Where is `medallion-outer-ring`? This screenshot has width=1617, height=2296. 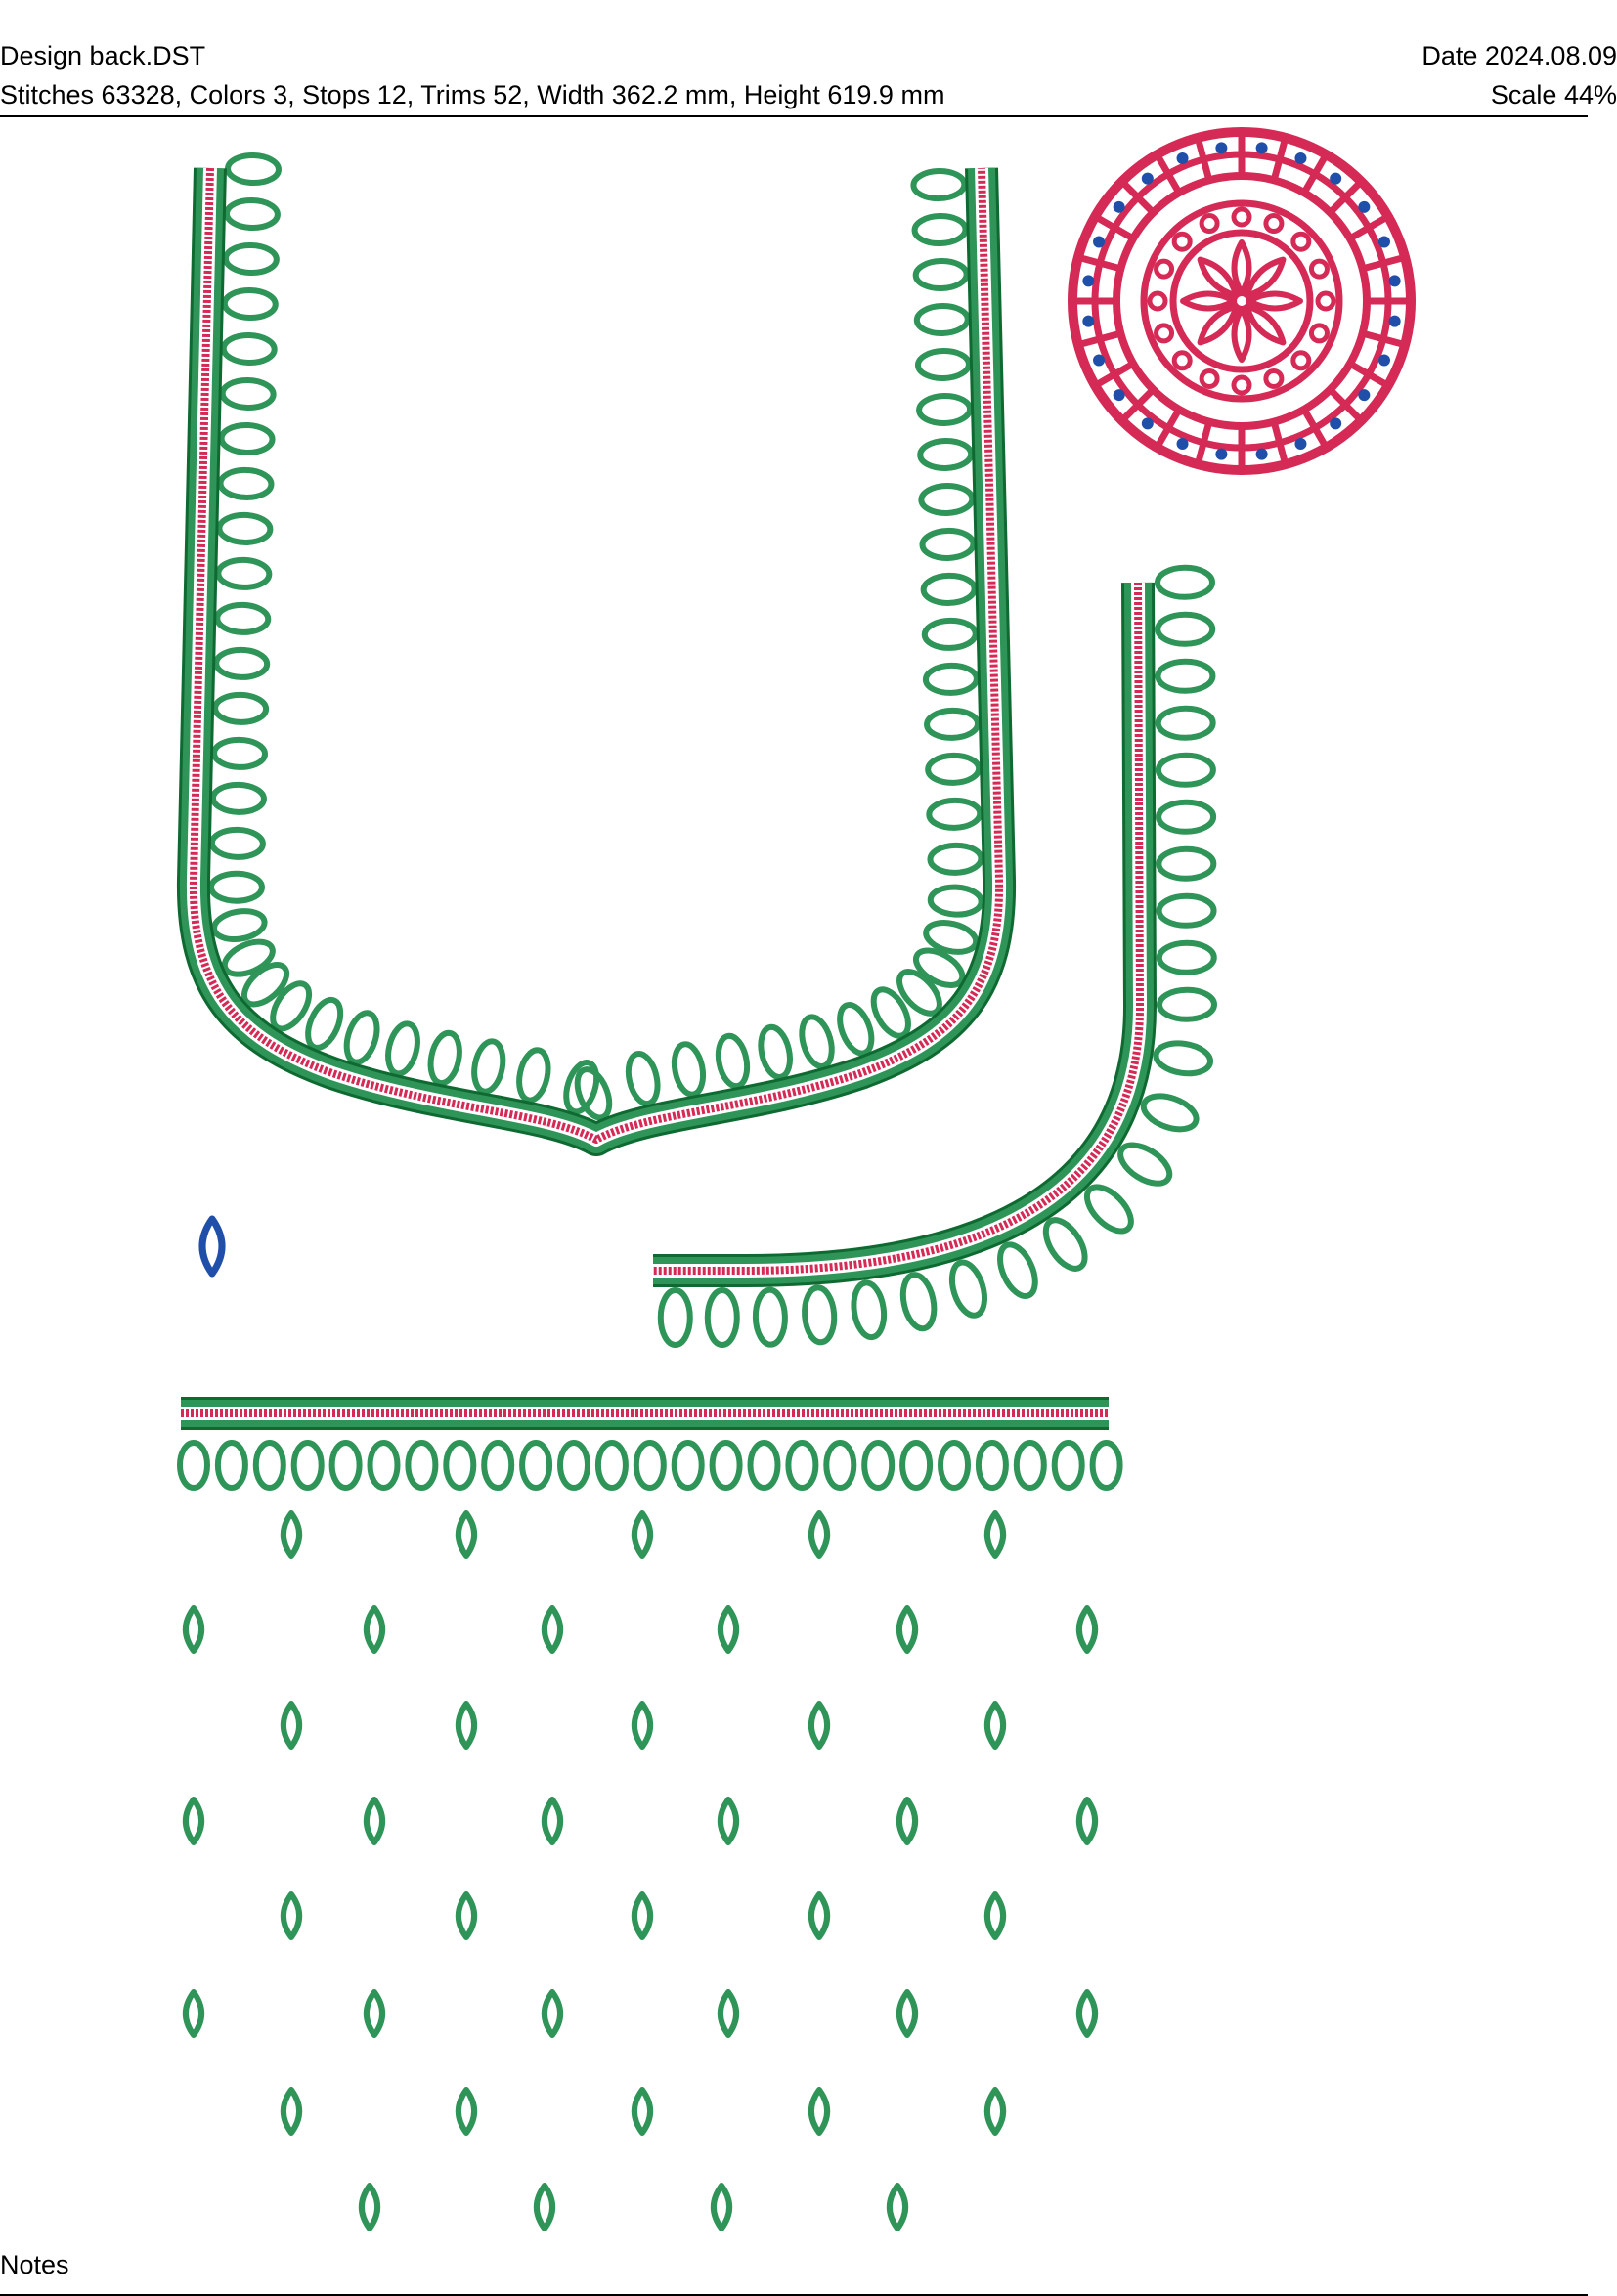
medallion-outer-ring is located at coordinates (1242, 301).